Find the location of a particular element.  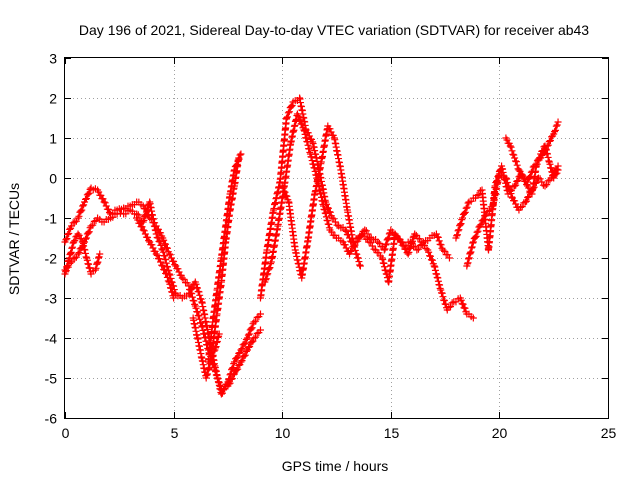

y-tick-label: -1 is located at coordinates (51, 219).